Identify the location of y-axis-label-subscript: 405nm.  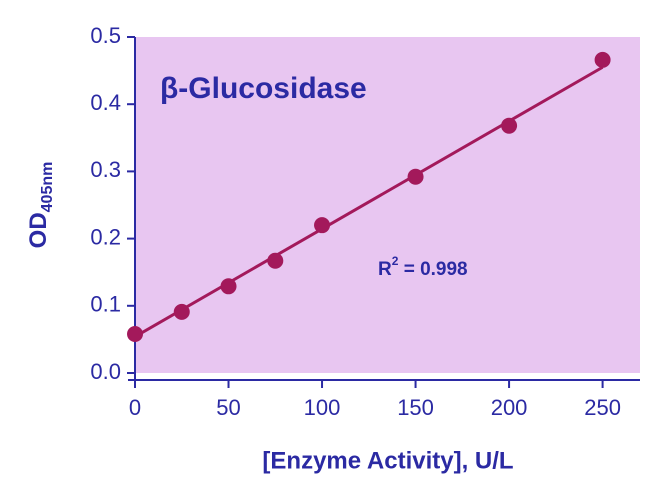
(47, 187).